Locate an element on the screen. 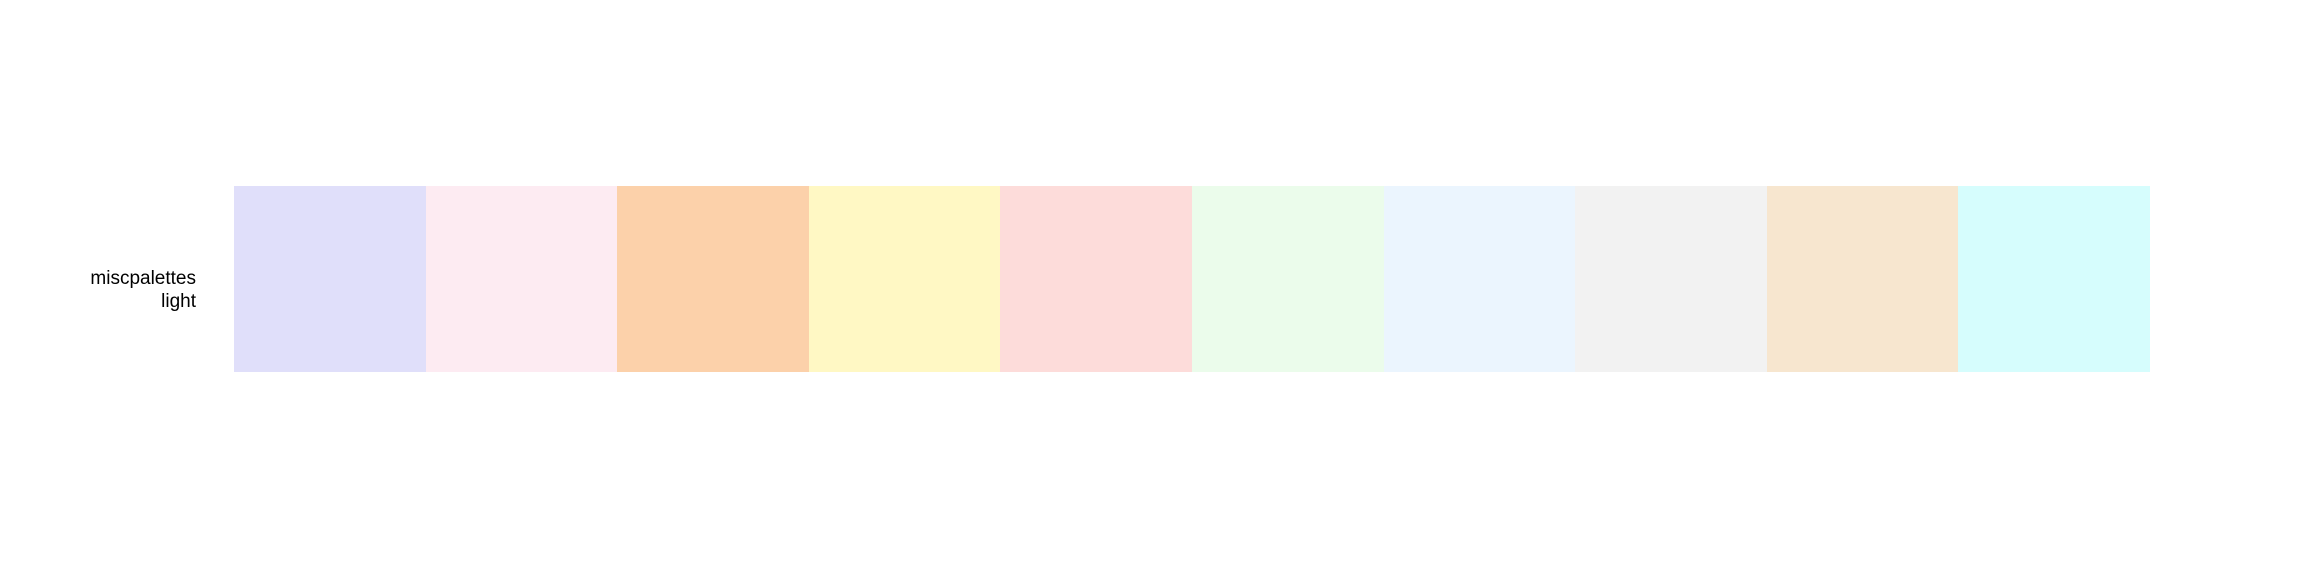  palette-name-line-1: miscpalettes is located at coordinates (143, 278).